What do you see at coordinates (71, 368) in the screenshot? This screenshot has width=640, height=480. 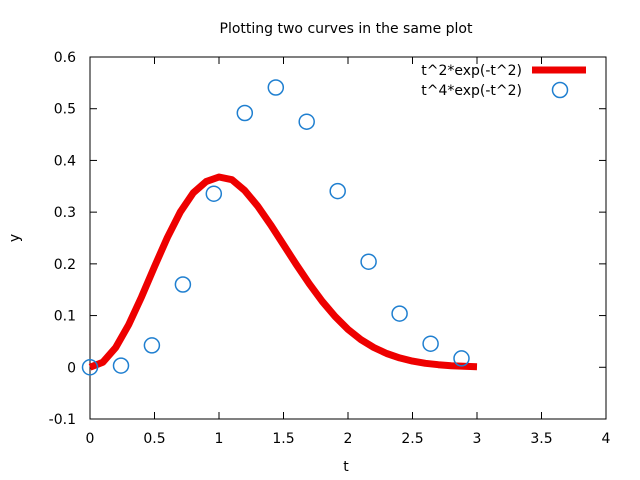 I see `y-tick-label: 0` at bounding box center [71, 368].